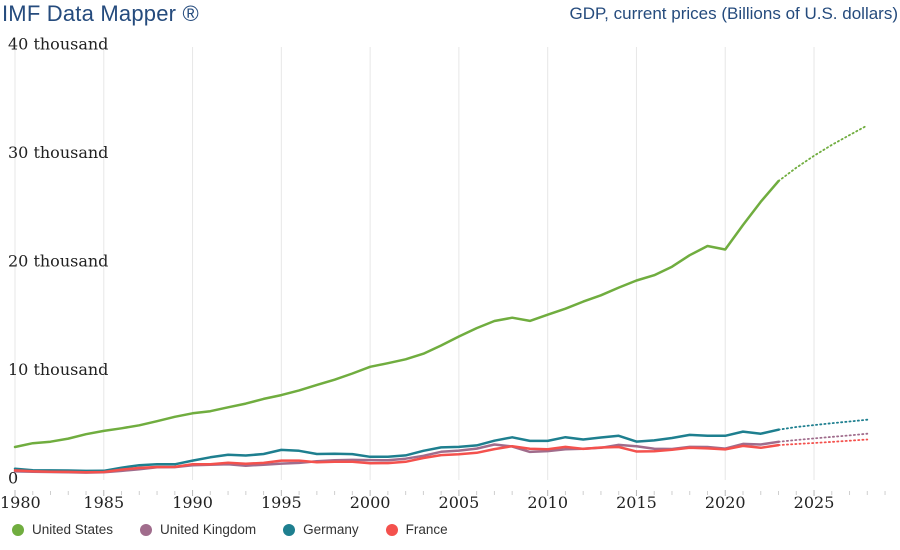  What do you see at coordinates (396, 458) in the screenshot?
I see `series-line-france` at bounding box center [396, 458].